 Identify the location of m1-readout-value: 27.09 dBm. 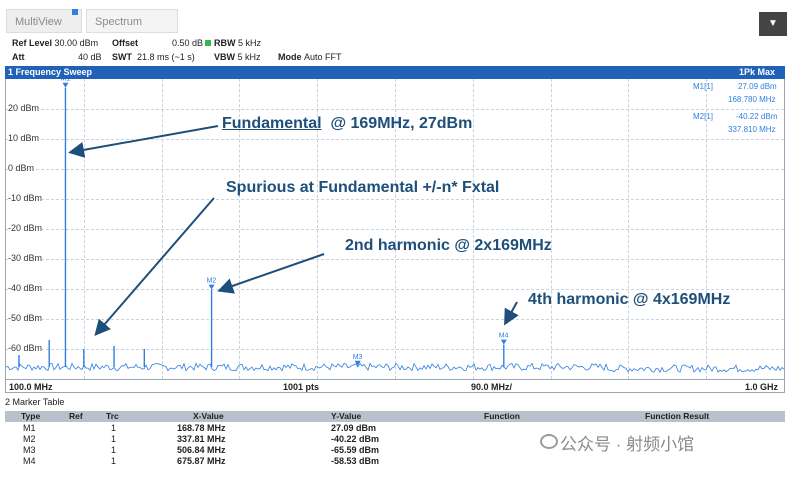
(757, 86).